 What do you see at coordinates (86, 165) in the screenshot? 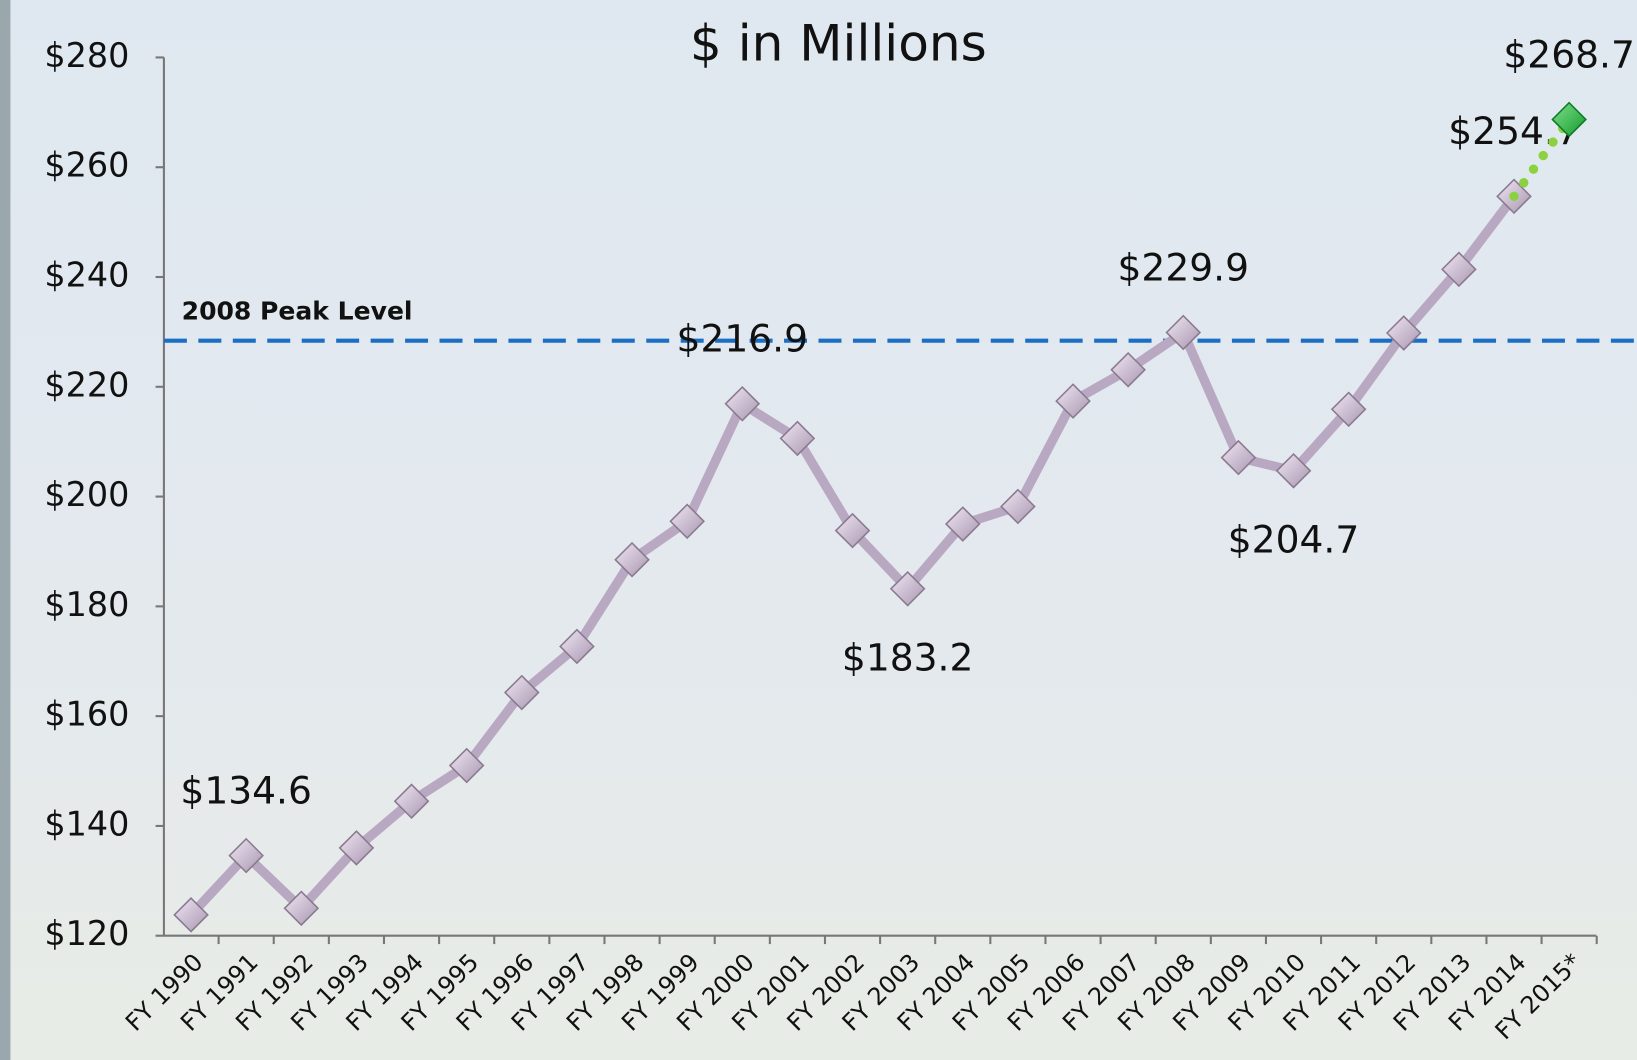
I see `y-tick-label: $260` at bounding box center [86, 165].